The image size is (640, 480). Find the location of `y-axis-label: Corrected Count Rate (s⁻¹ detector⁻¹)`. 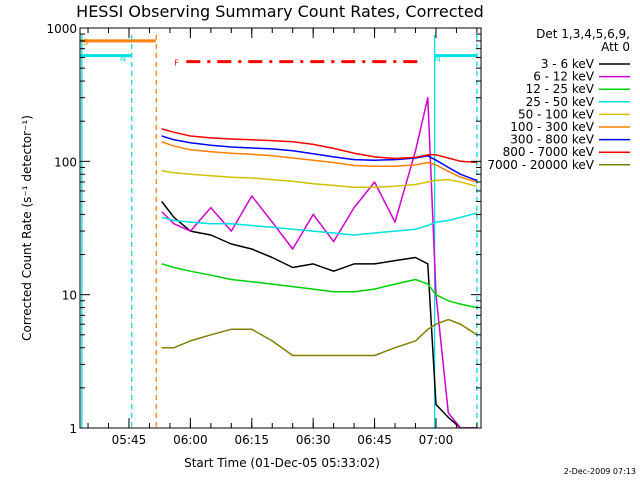

y-axis-label: Corrected Count Rate (s⁻¹ detector⁻¹) is located at coordinates (27, 228).